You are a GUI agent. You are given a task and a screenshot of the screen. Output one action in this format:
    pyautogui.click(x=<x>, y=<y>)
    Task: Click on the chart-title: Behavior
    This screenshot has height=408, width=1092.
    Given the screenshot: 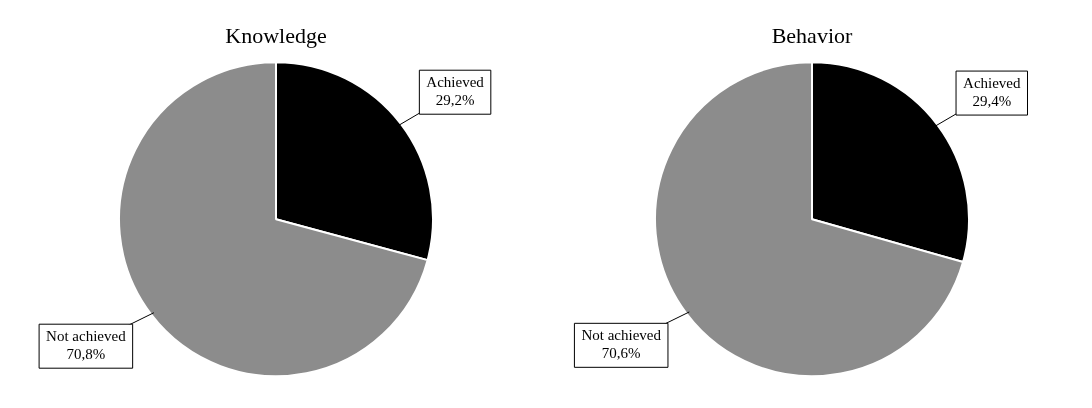 What is the action you would take?
    pyautogui.click(x=812, y=35)
    